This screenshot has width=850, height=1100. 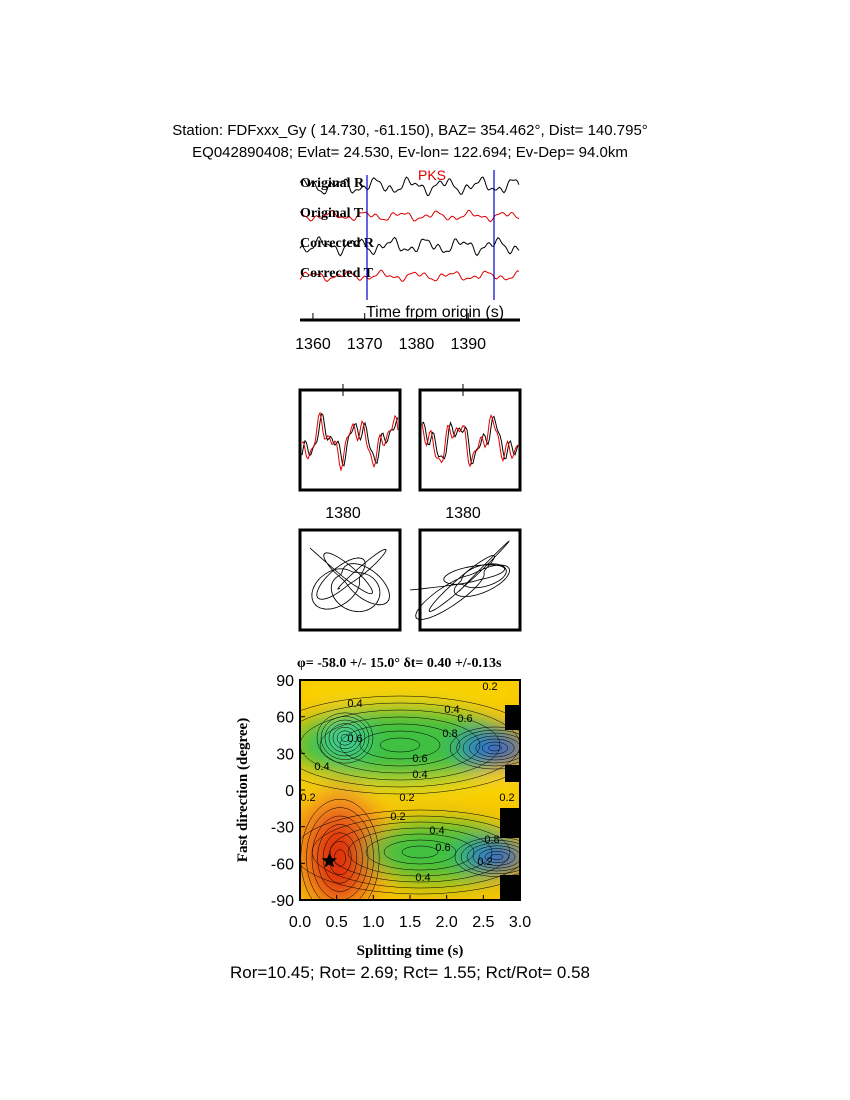 I want to click on x-tick-label: 2.0, so click(x=447, y=922).